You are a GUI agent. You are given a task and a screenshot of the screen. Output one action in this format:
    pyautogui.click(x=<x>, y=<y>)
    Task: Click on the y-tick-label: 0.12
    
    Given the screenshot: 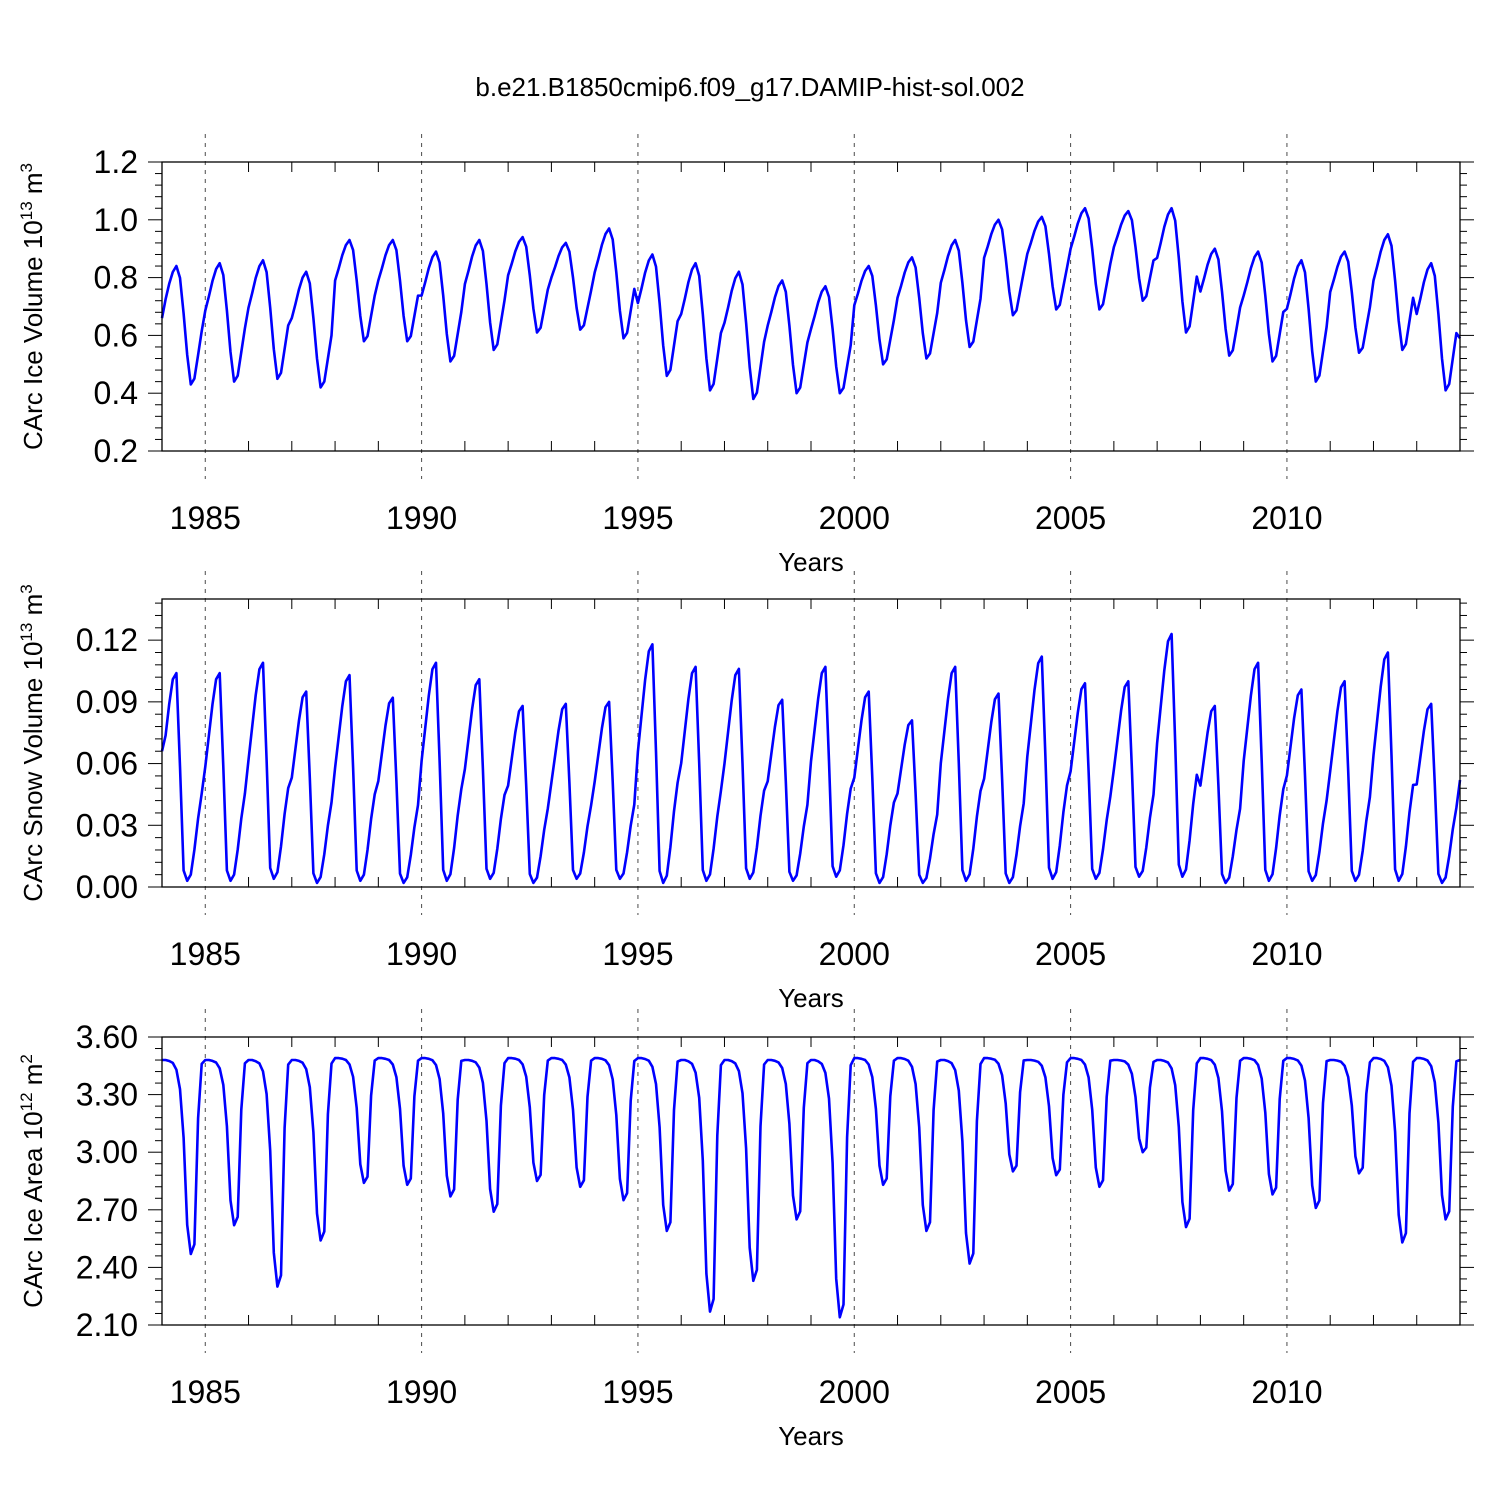 What is the action you would take?
    pyautogui.click(x=107, y=640)
    